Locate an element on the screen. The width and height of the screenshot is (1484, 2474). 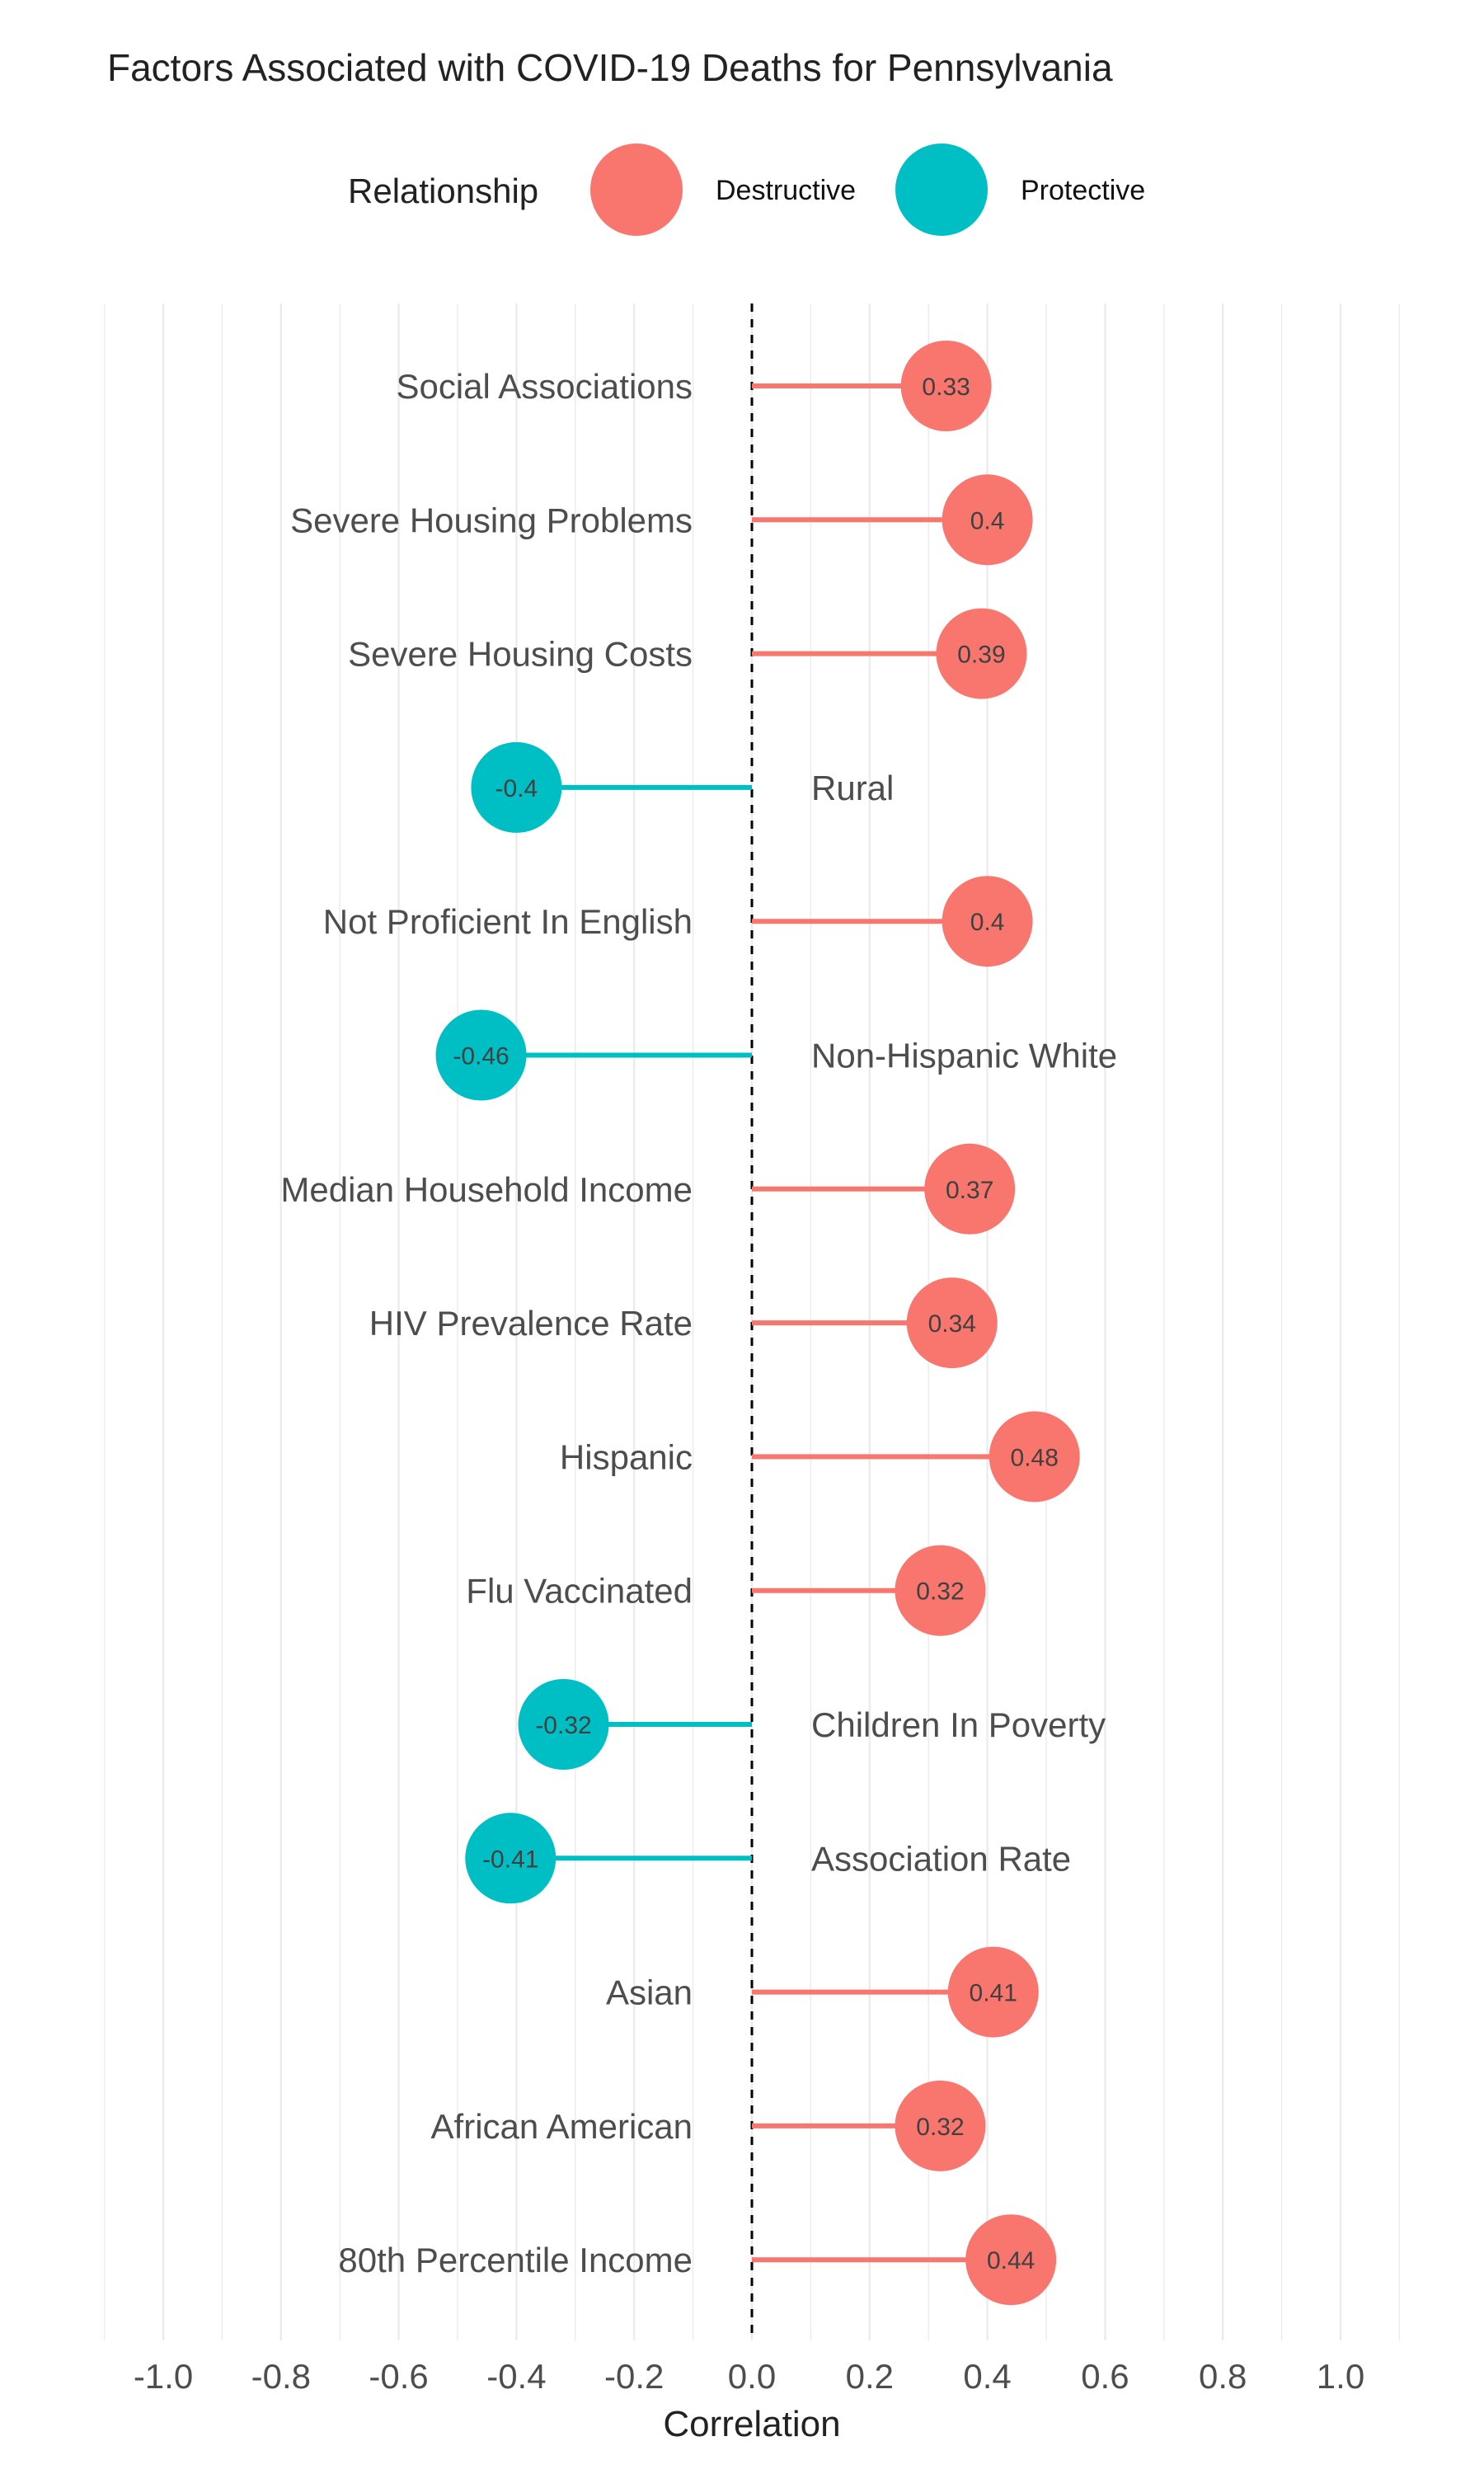
value-label: 0.33 is located at coordinates (946, 387).